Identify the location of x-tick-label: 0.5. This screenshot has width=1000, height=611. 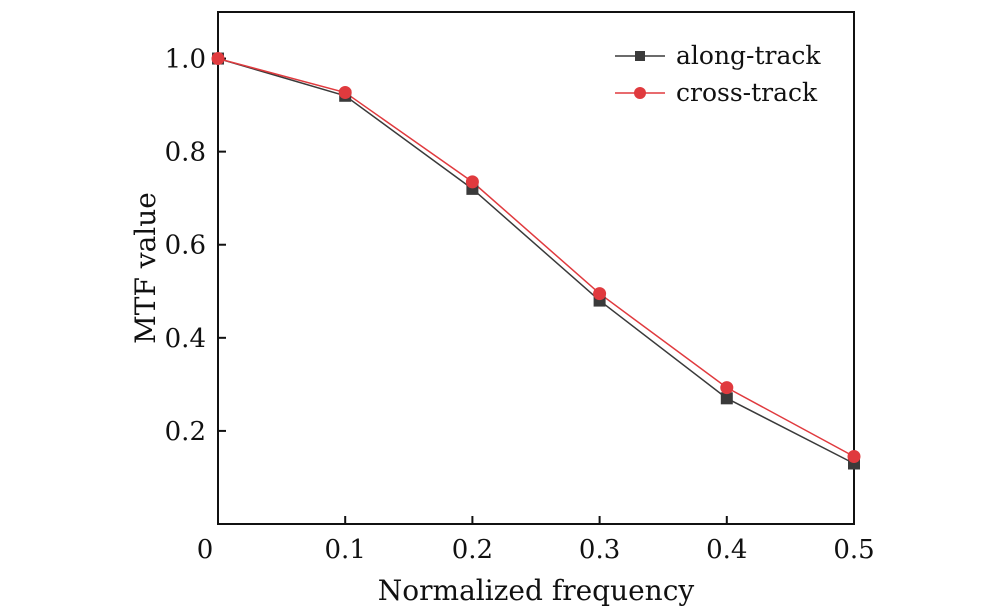
(853, 550).